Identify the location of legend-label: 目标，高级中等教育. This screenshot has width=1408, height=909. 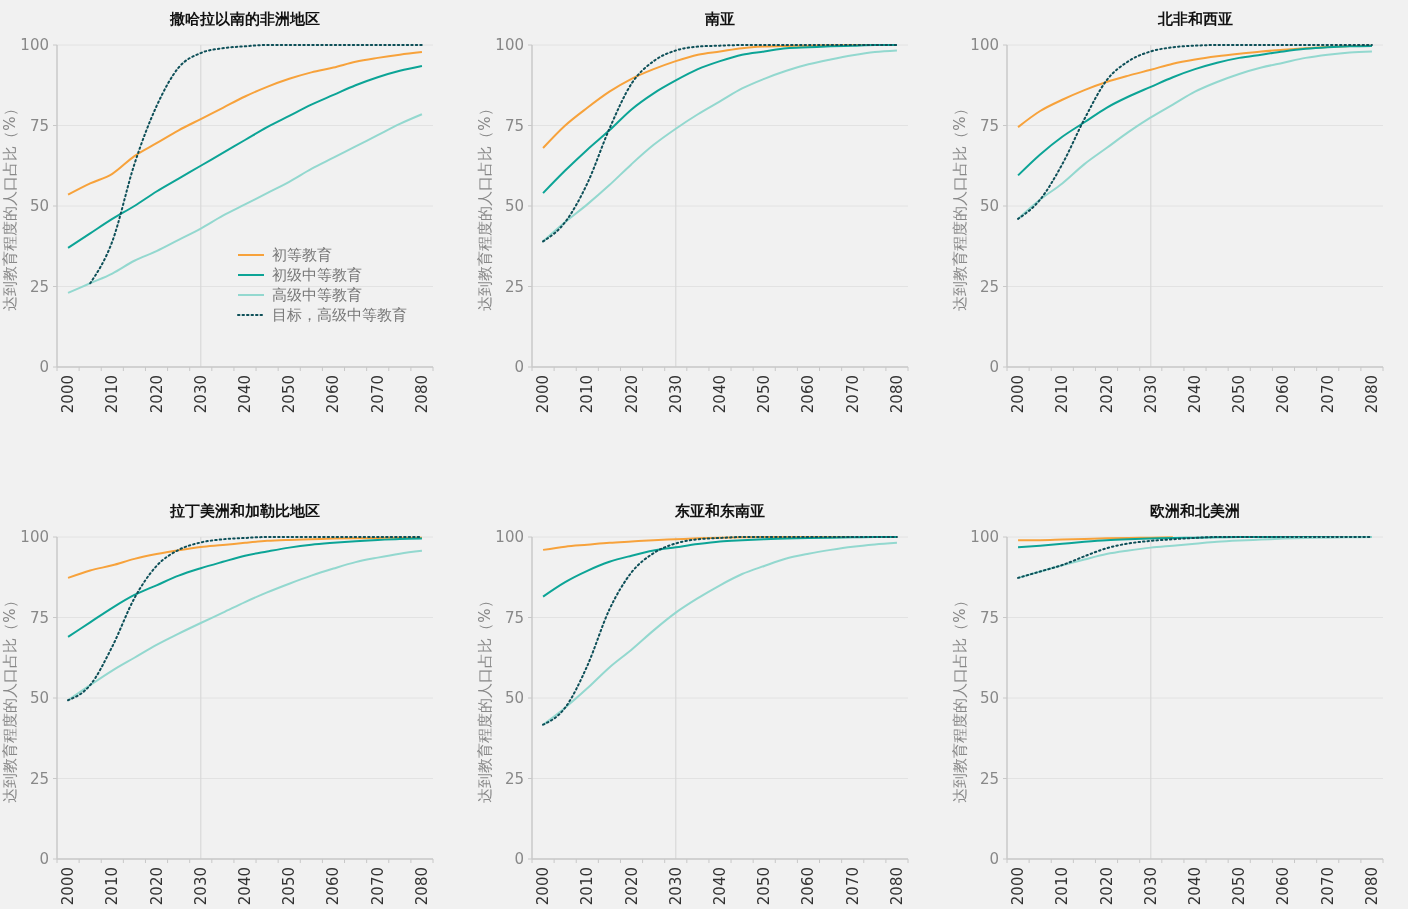
(339, 315).